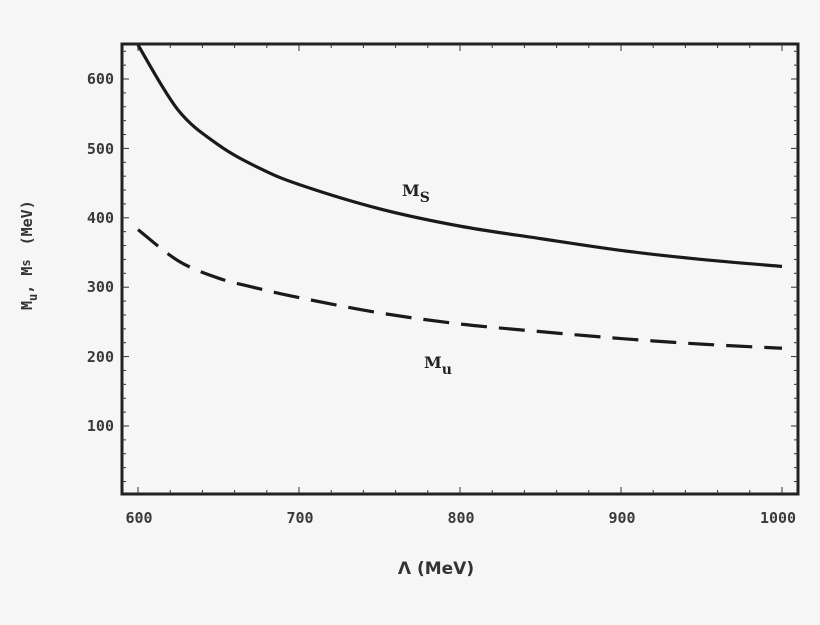 The height and width of the screenshot is (625, 820). I want to click on y-tick-200: 200, so click(100, 357).